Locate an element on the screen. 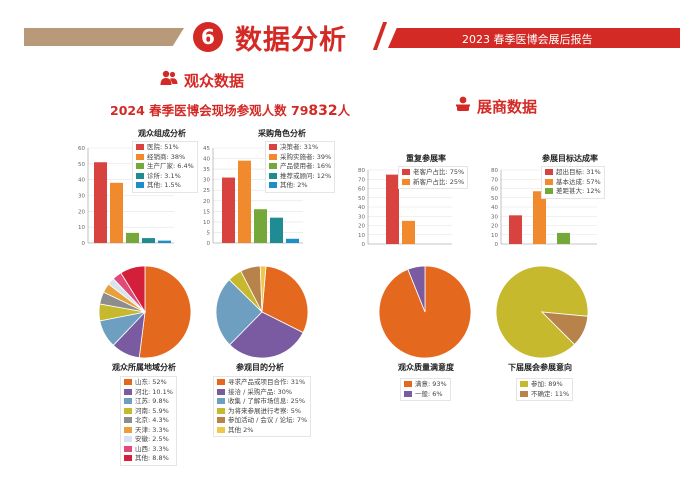 This screenshot has width=700, height=492. repeat-legend: 老客户占比: 75% 新客户占比: 25% is located at coordinates (433, 177).